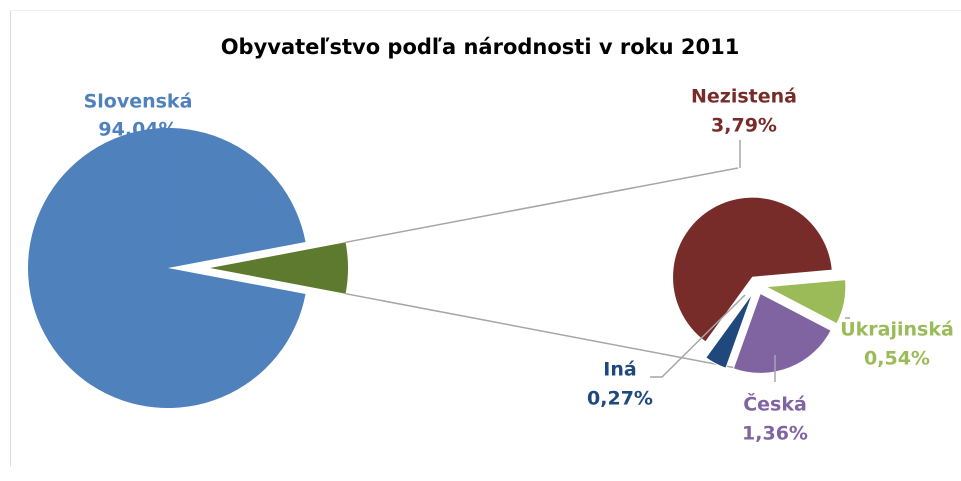 The width and height of the screenshot is (961, 481). Describe the element at coordinates (138, 102) in the screenshot. I see `category-label: Slovenská` at that location.